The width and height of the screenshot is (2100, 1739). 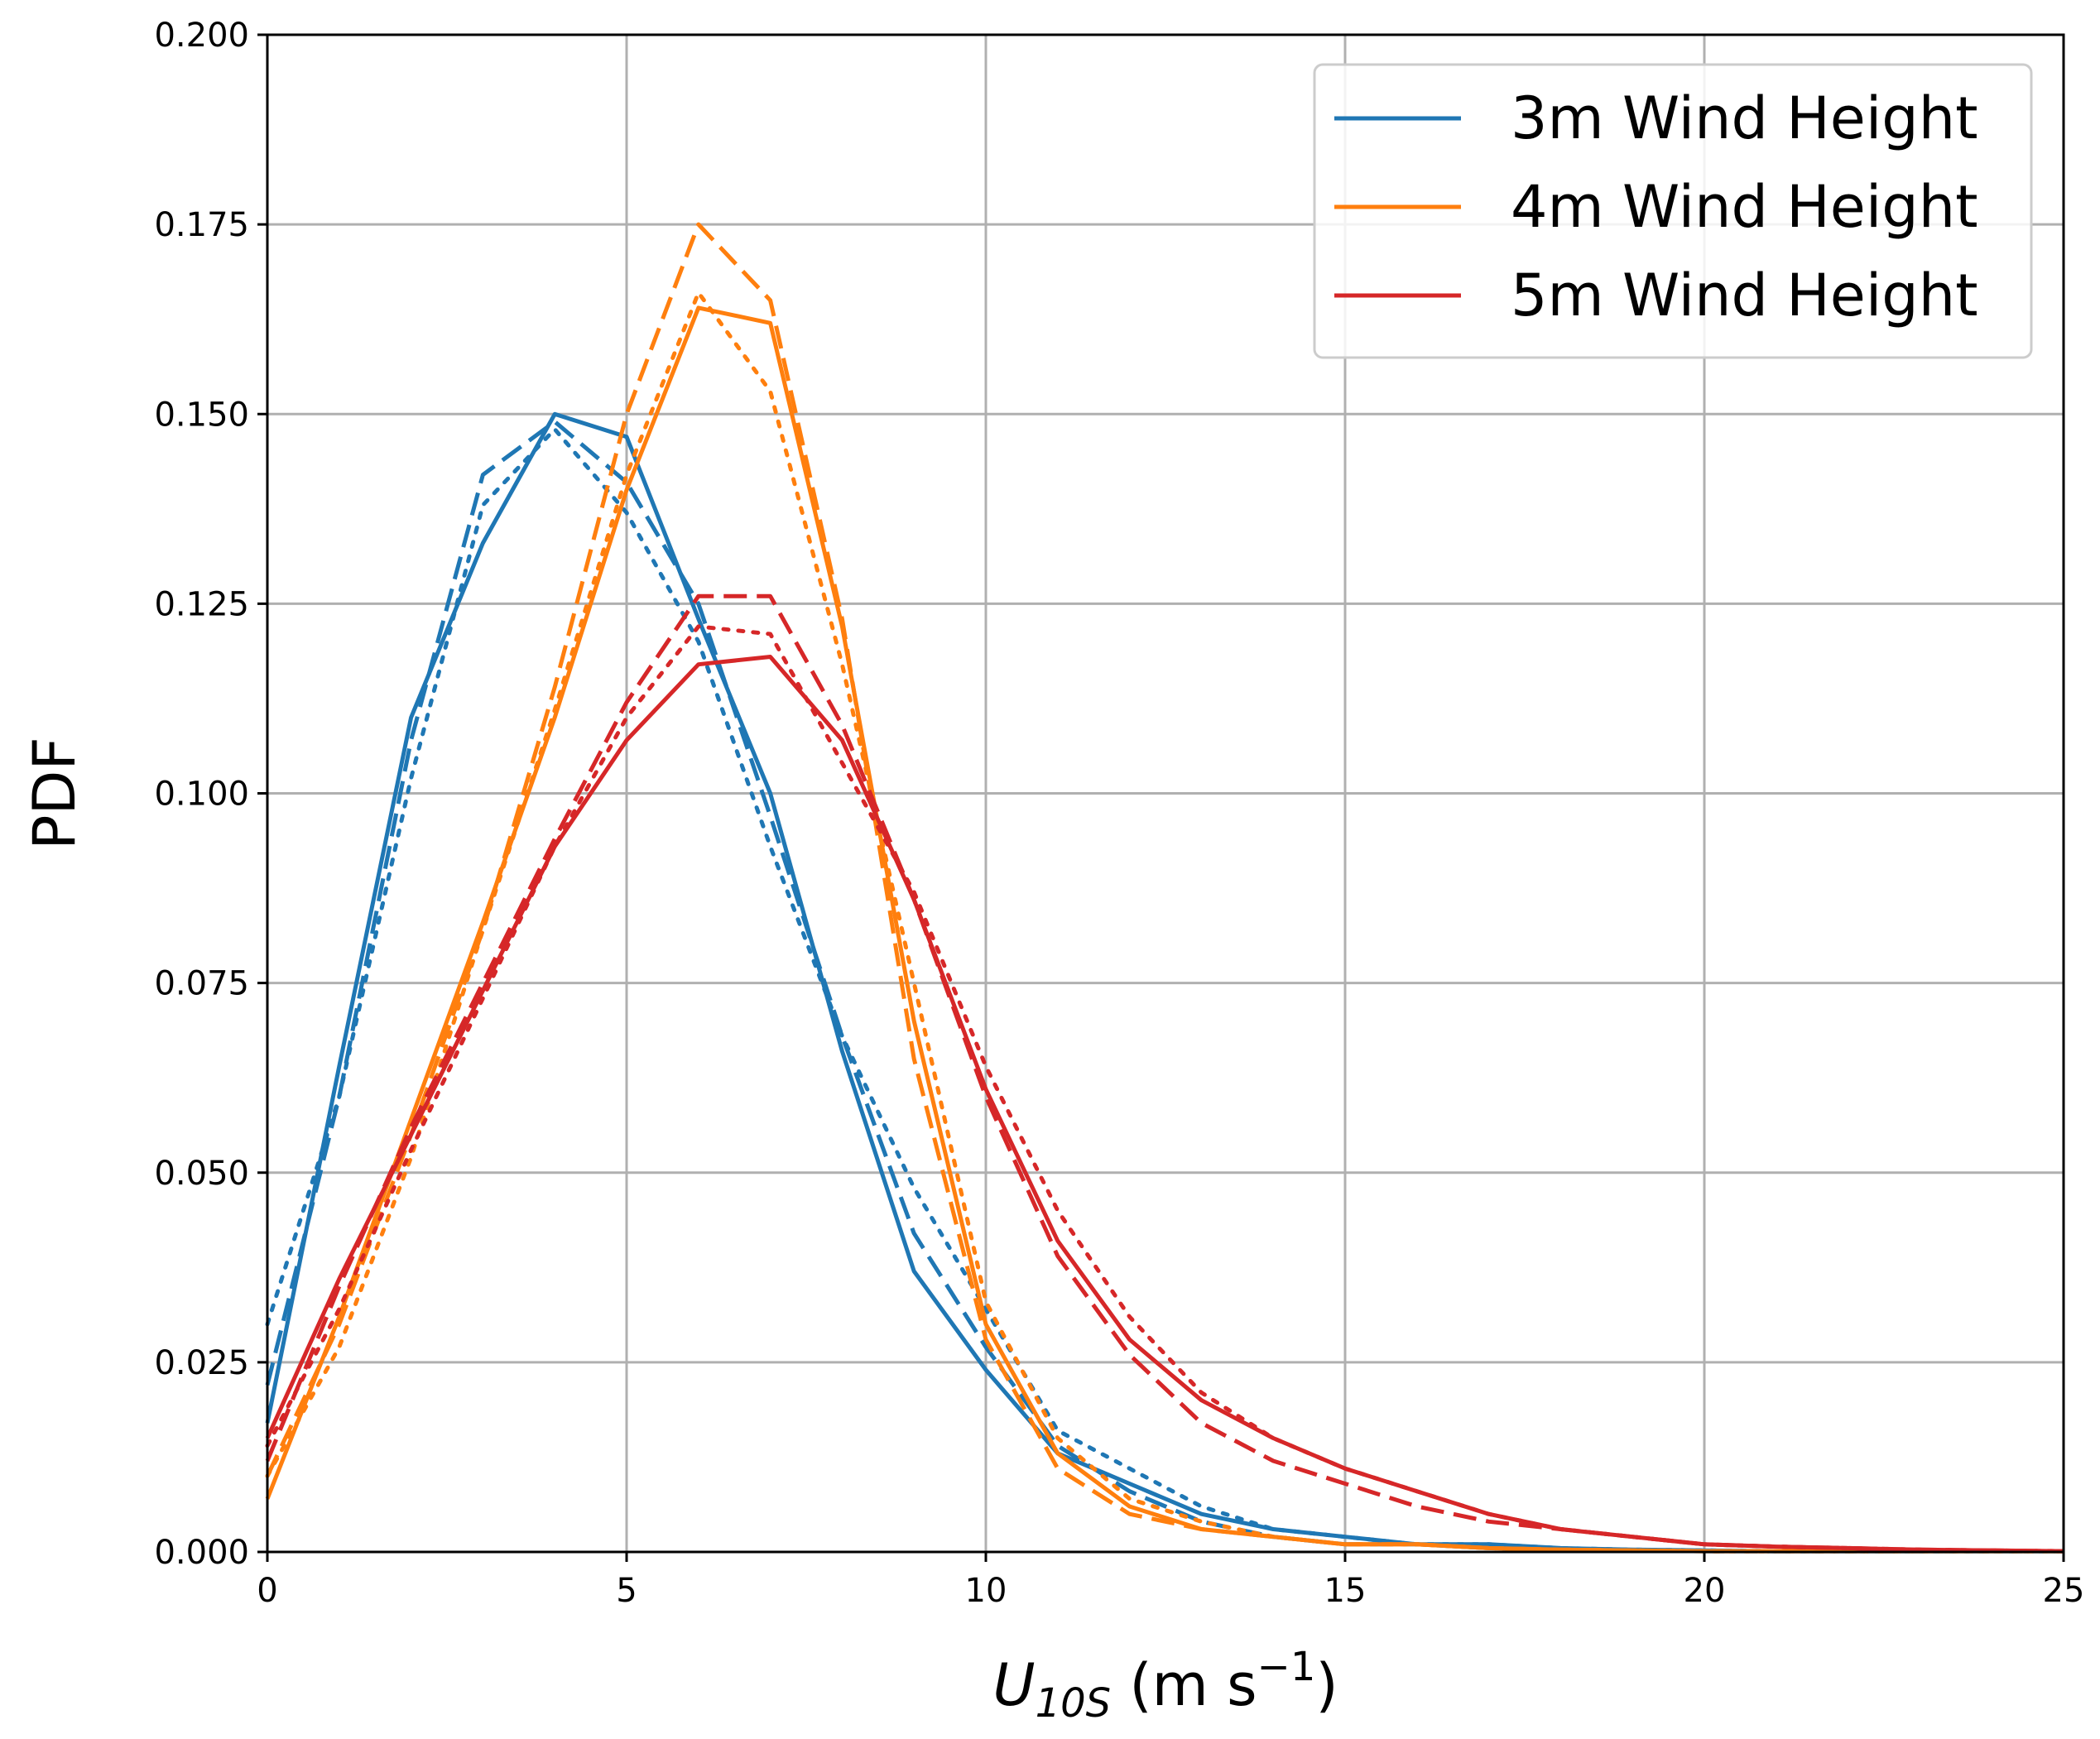 I want to click on x-tick-label: 25, so click(x=2064, y=1591).